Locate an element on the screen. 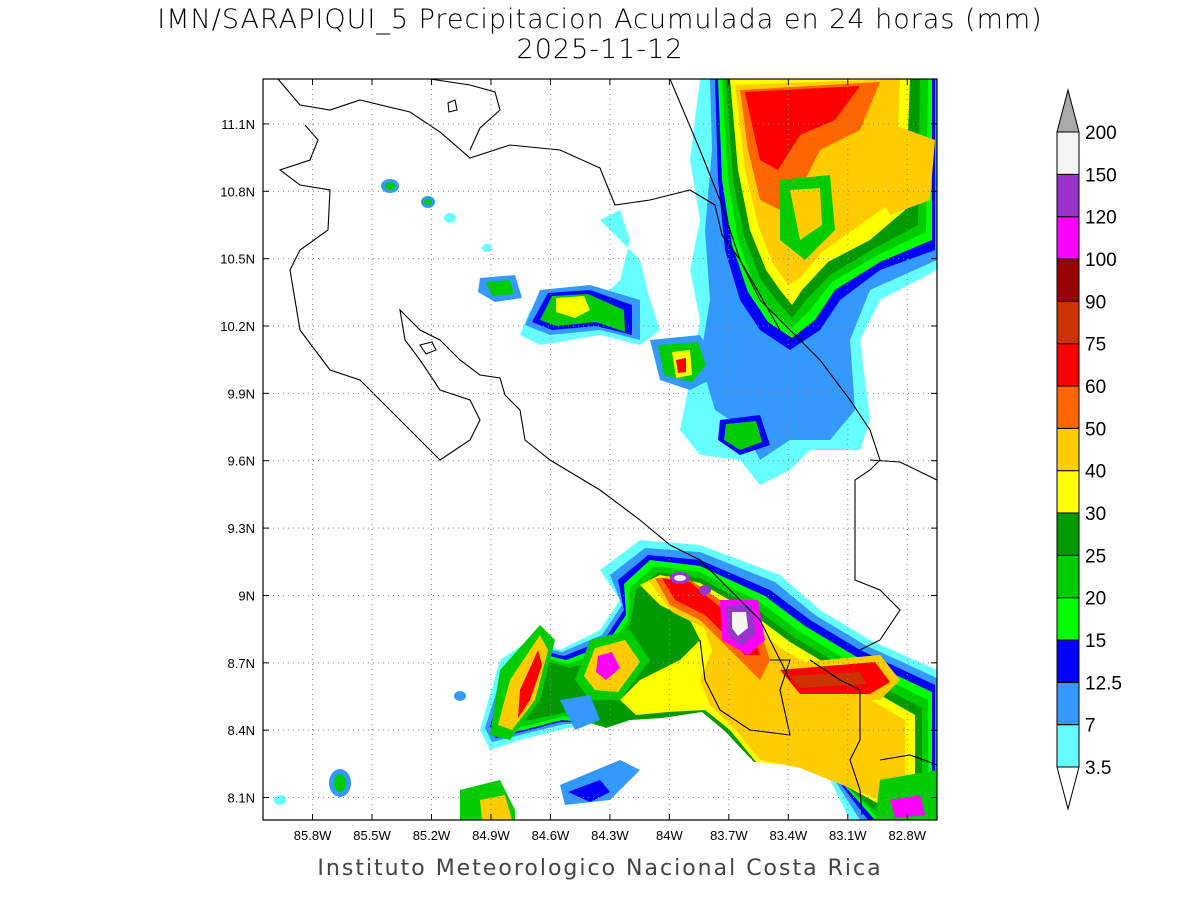  colorbar-level-label: 90 is located at coordinates (1095, 302).